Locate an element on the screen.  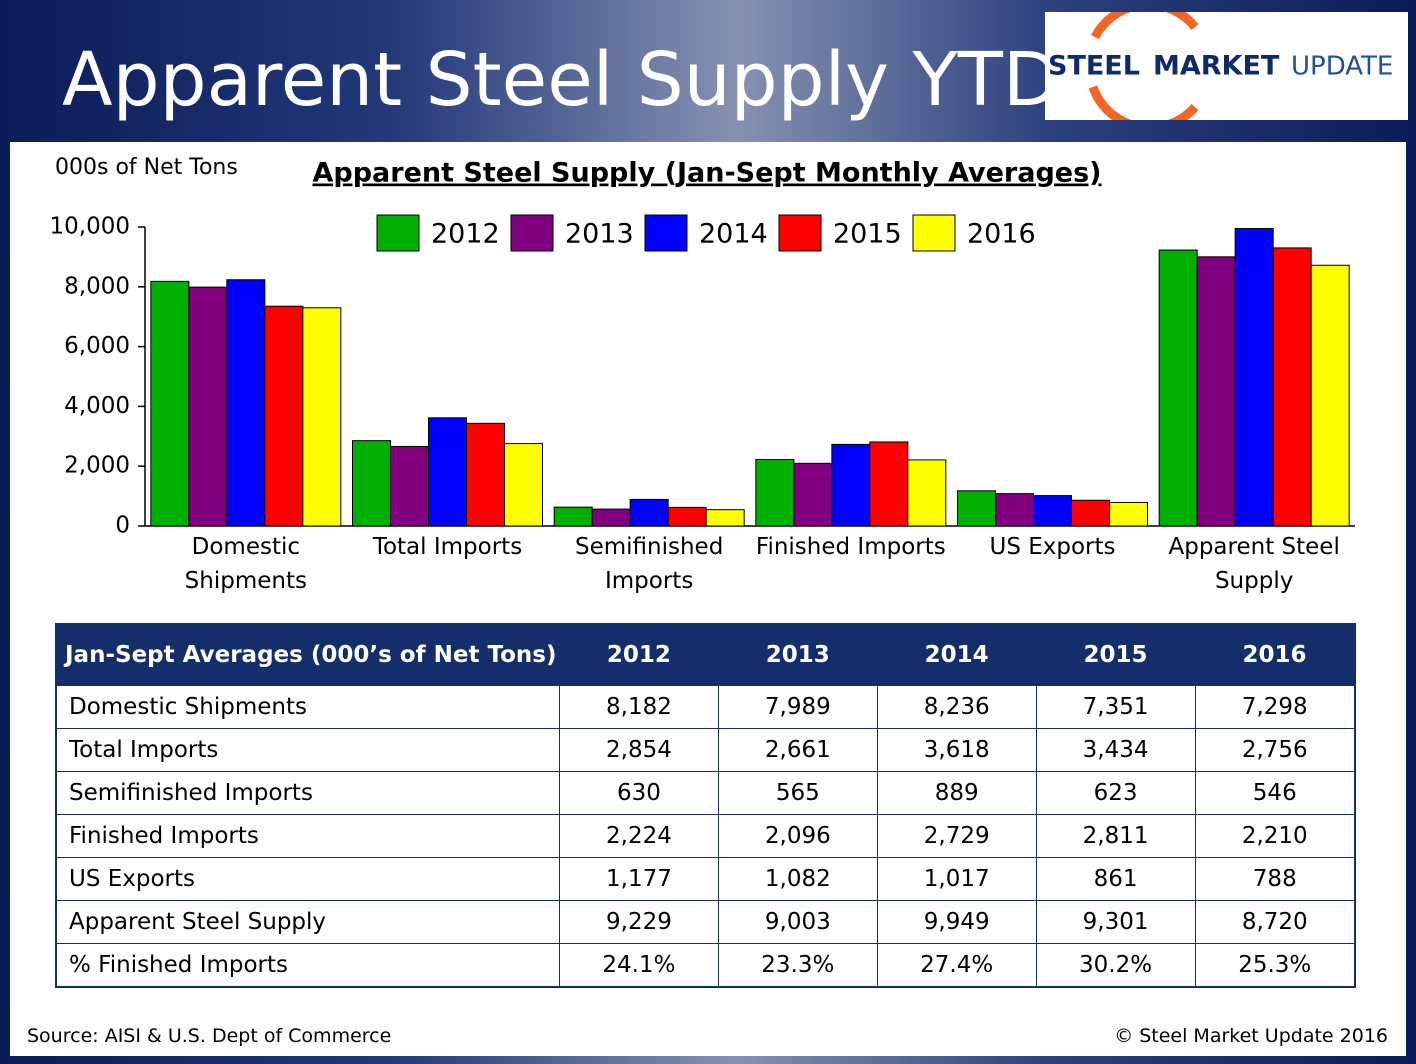
legend-label: 2013 is located at coordinates (599, 234).